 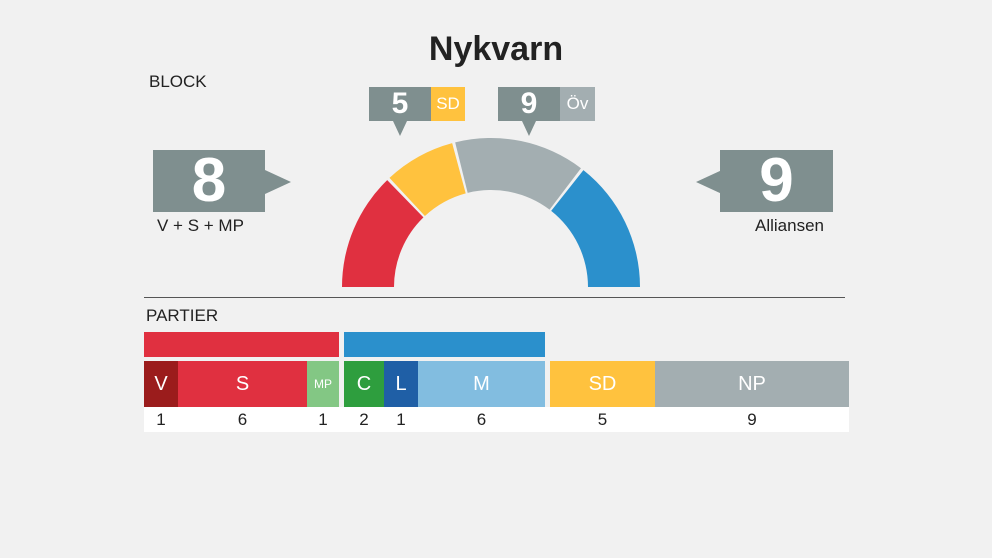 What do you see at coordinates (161, 384) in the screenshot?
I see `party-segment-v: V` at bounding box center [161, 384].